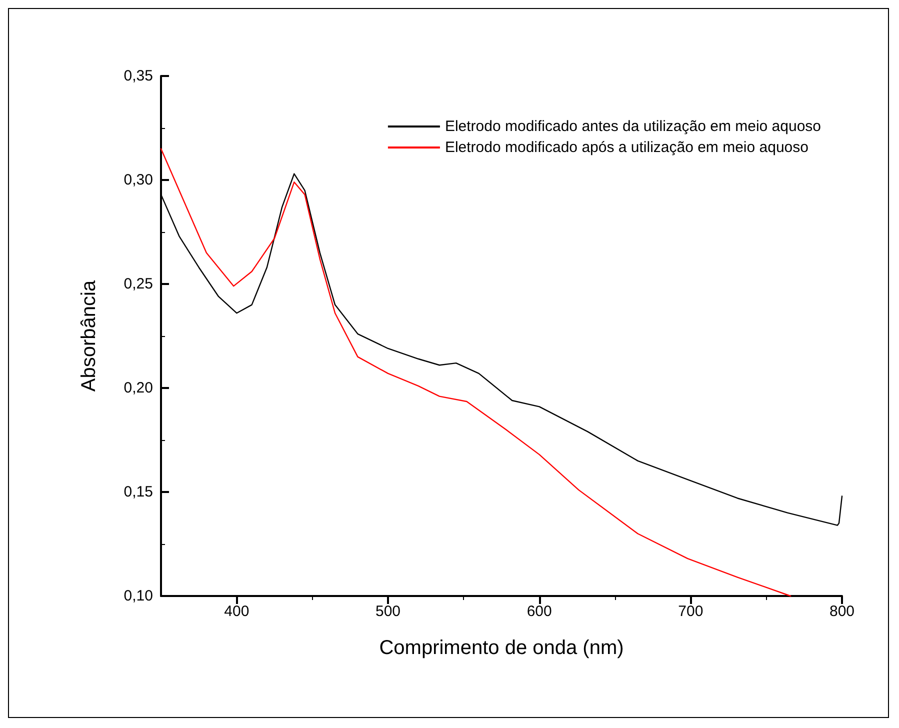 Image resolution: width=899 pixels, height=728 pixels. Describe the element at coordinates (138, 180) in the screenshot. I see `y-tick-label: 0,30` at that location.